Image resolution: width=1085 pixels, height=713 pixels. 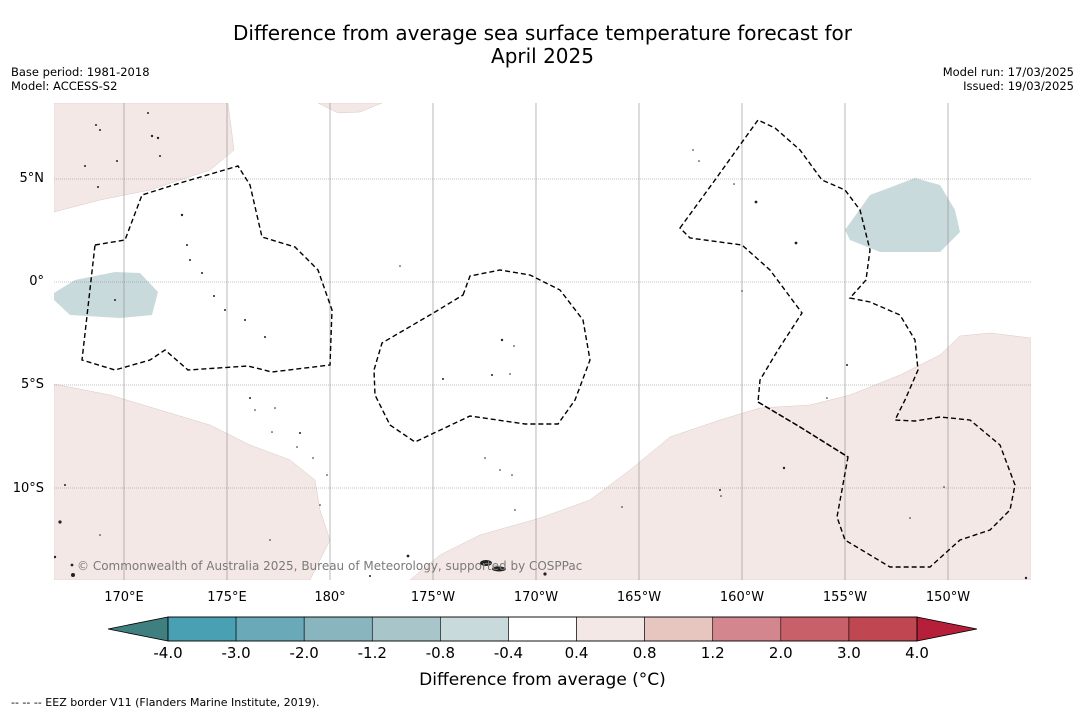 What do you see at coordinates (482, 356) in the screenshot?
I see `eez-border-kiribati-phoenix` at bounding box center [482, 356].